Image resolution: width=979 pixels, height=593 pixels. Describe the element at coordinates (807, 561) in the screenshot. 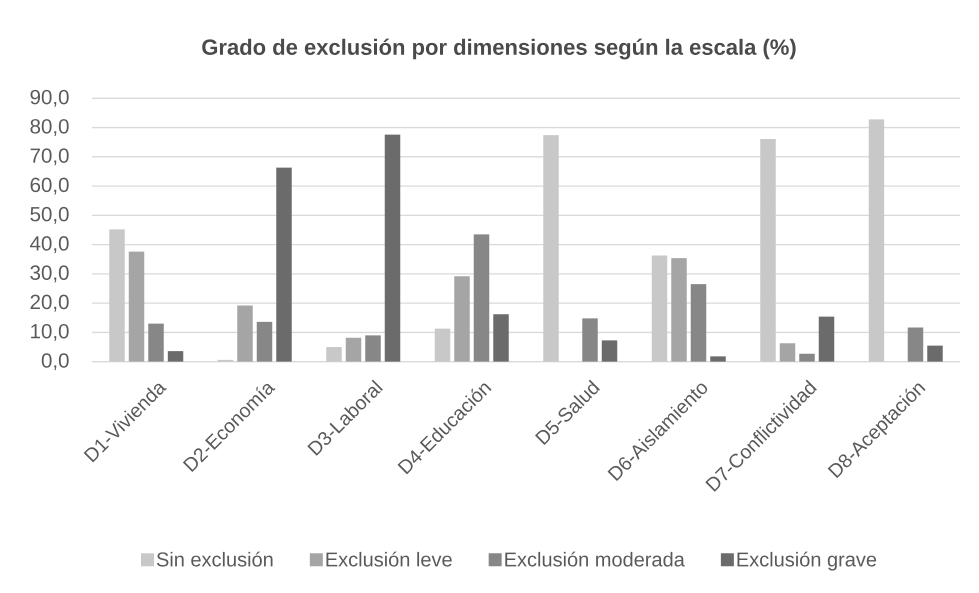

I see `legend-label: Exclusión grave` at that location.